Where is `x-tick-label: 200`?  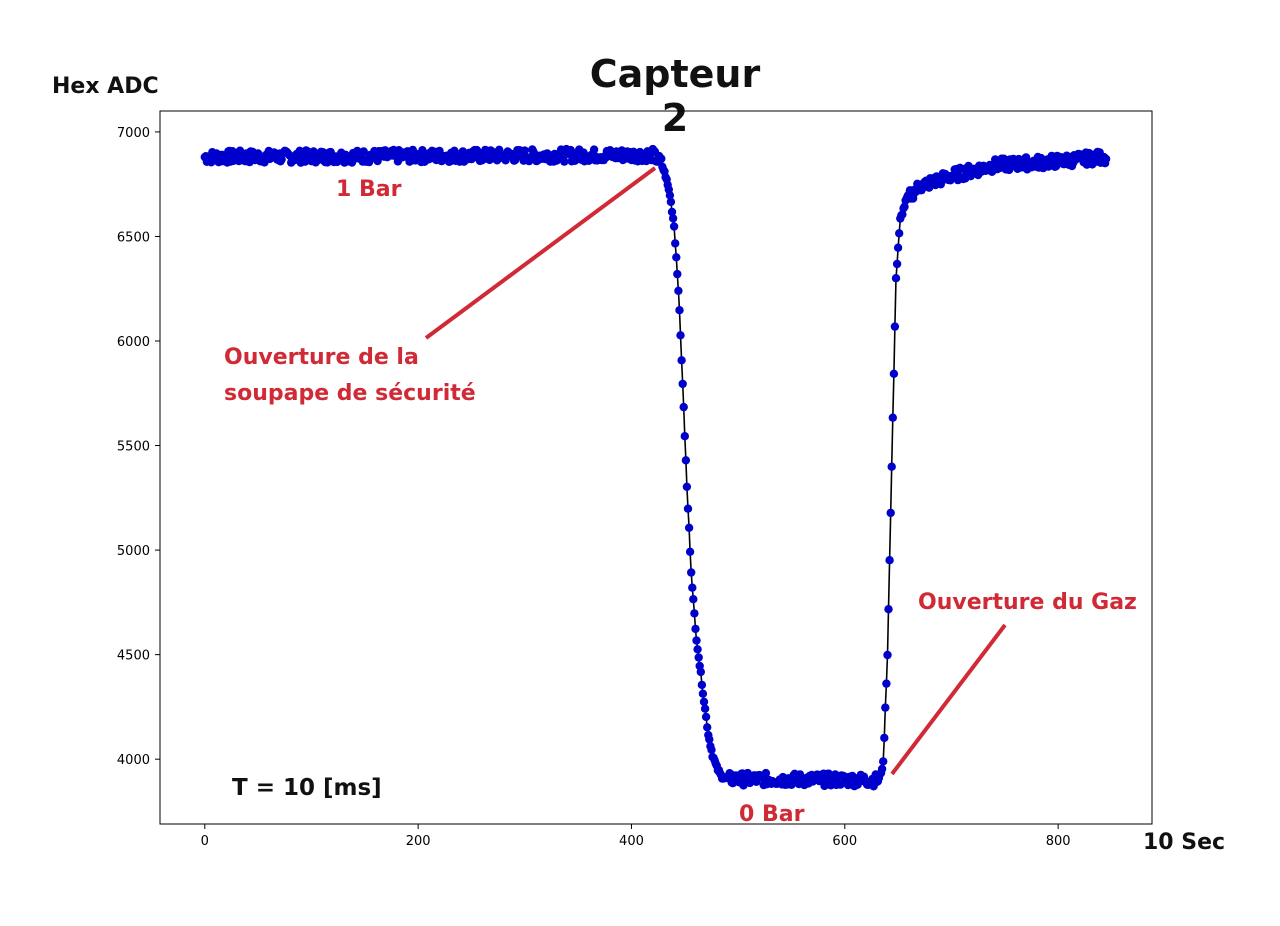
x-tick-label: 200 is located at coordinates (418, 841).